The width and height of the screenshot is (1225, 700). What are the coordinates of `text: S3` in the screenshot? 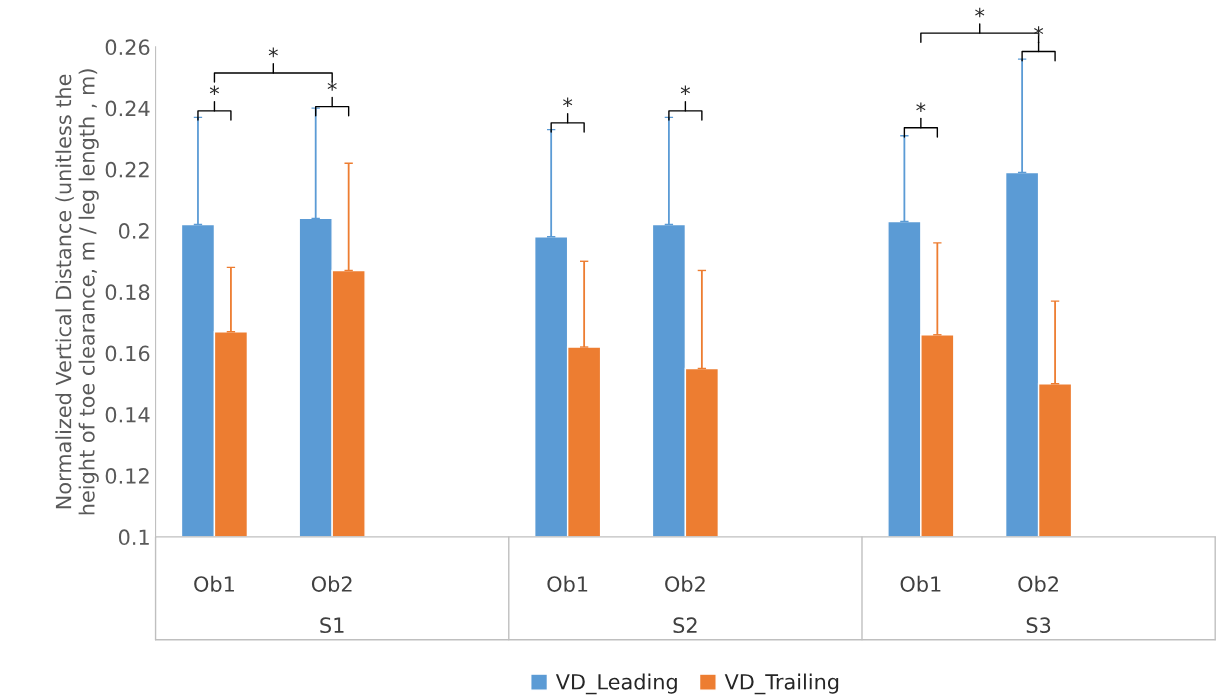 It's located at (1038, 625).